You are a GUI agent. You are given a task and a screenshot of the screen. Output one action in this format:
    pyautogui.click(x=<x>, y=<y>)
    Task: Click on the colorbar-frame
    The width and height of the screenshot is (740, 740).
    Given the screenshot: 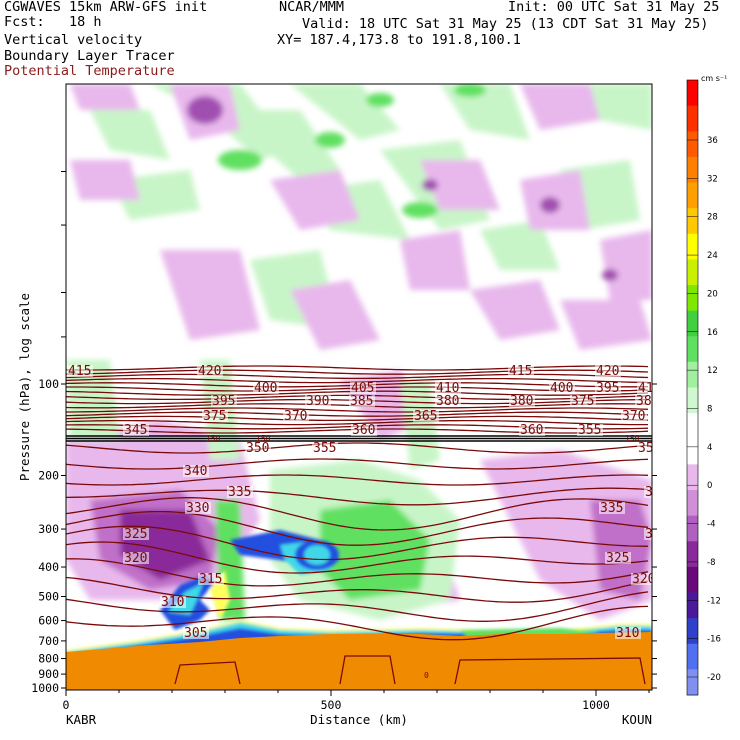 What is the action you would take?
    pyautogui.click(x=692, y=387)
    